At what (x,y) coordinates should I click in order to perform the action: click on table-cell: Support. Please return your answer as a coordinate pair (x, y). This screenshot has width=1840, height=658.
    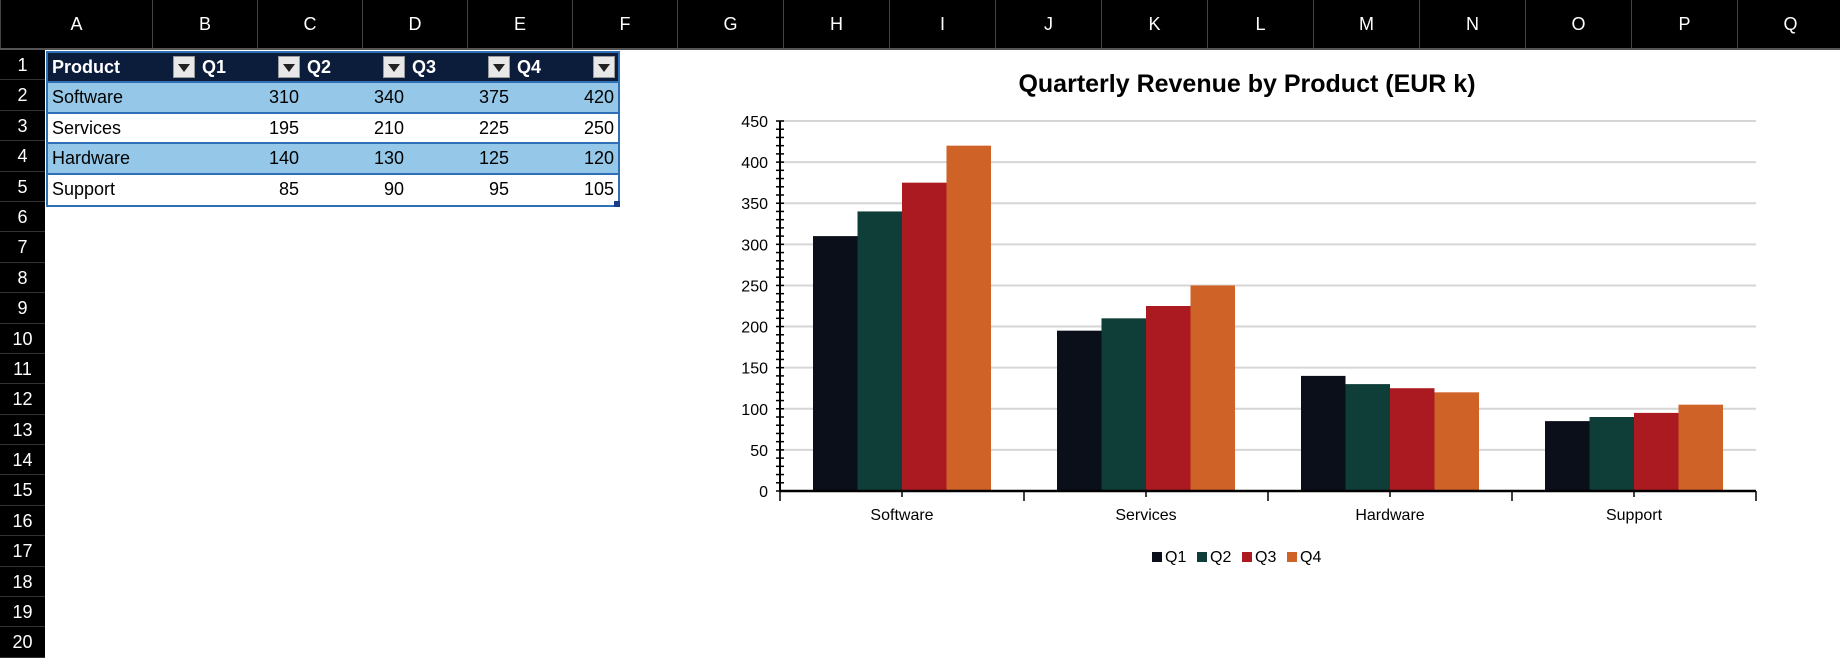
    Looking at the image, I should click on (123, 190).